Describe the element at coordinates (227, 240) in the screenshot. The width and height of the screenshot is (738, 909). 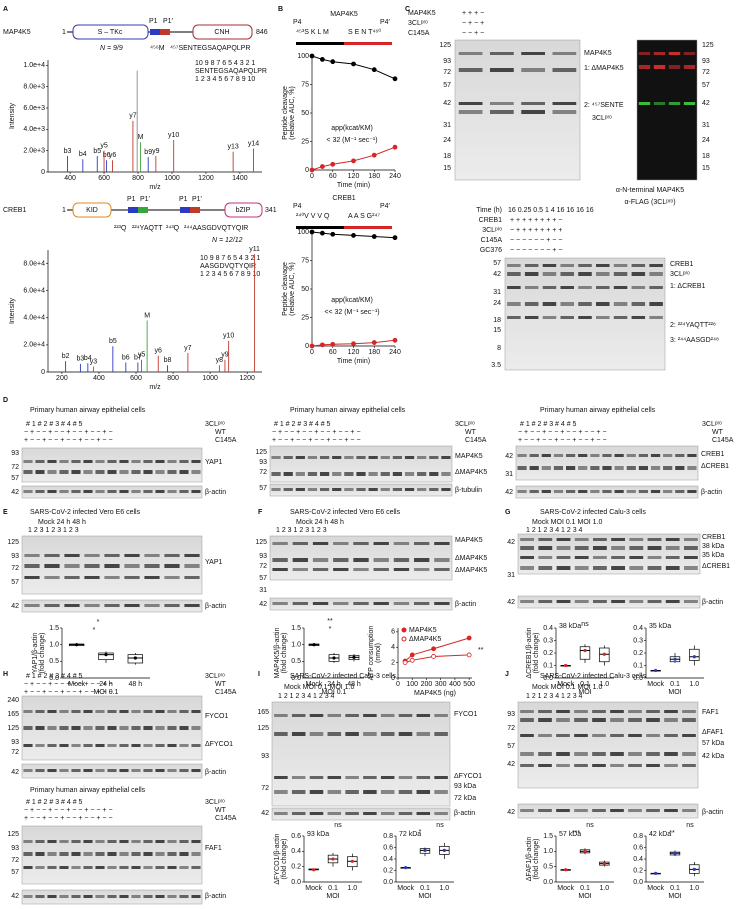
I see `label: N = 12/12` at that location.